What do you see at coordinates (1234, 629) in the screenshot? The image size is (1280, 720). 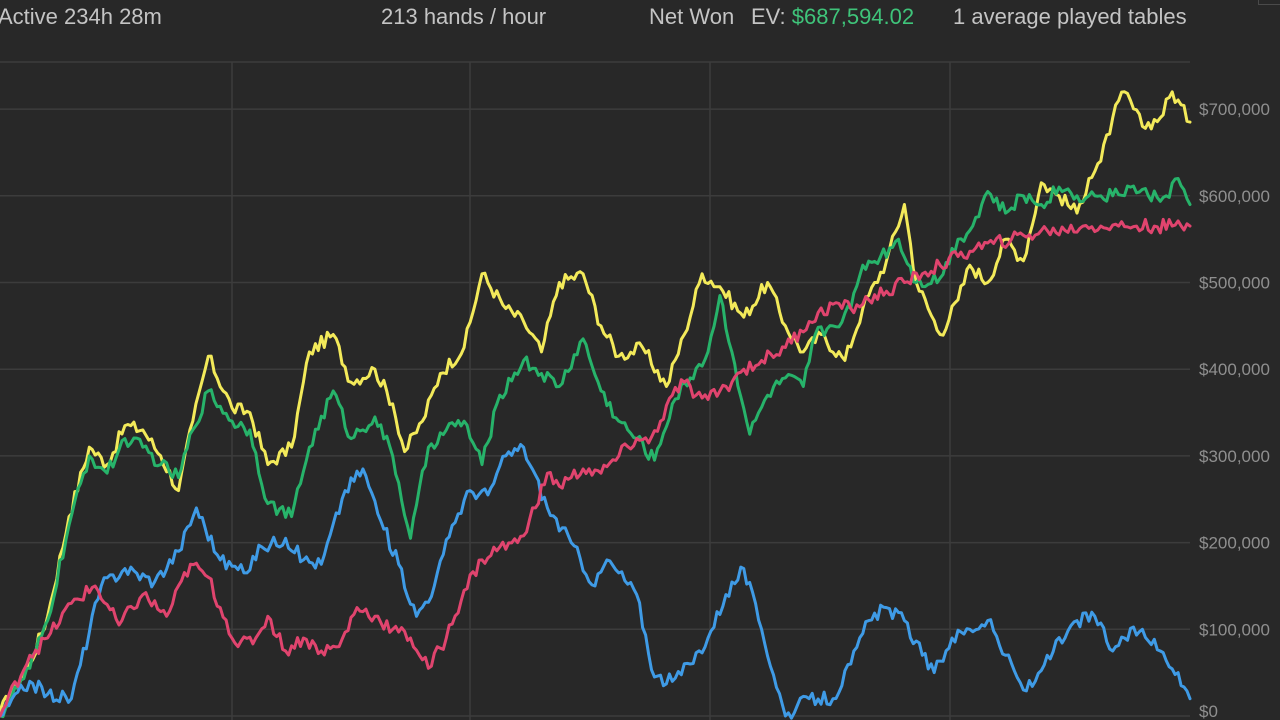 I see `y-tick-label: $100,000` at bounding box center [1234, 629].